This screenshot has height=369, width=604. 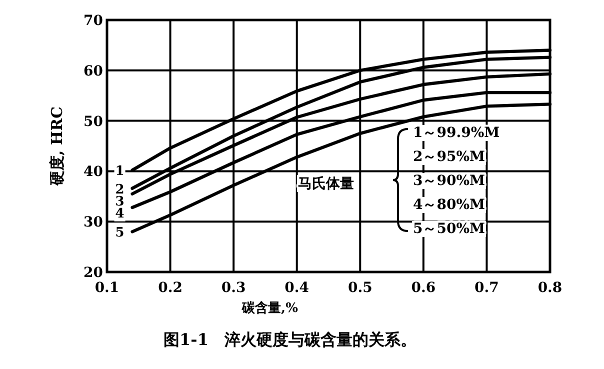 I want to click on y-tick-label: 20, so click(x=94, y=273).